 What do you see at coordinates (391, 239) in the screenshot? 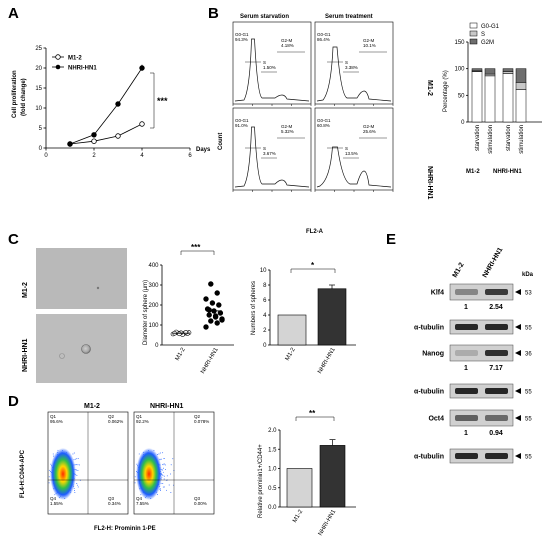
I see `panel-label-e: E` at bounding box center [391, 239].